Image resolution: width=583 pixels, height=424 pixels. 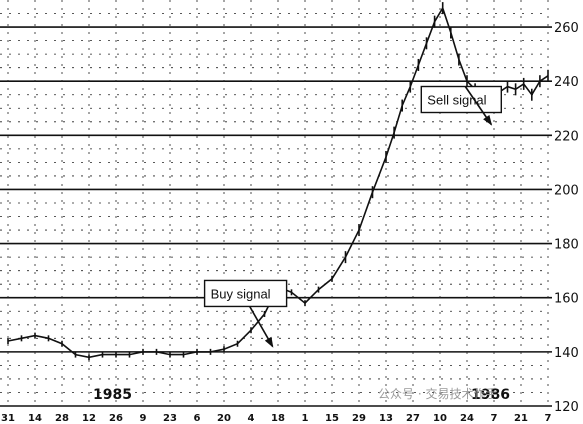 I want to click on year-label: 1986, so click(x=490, y=395).